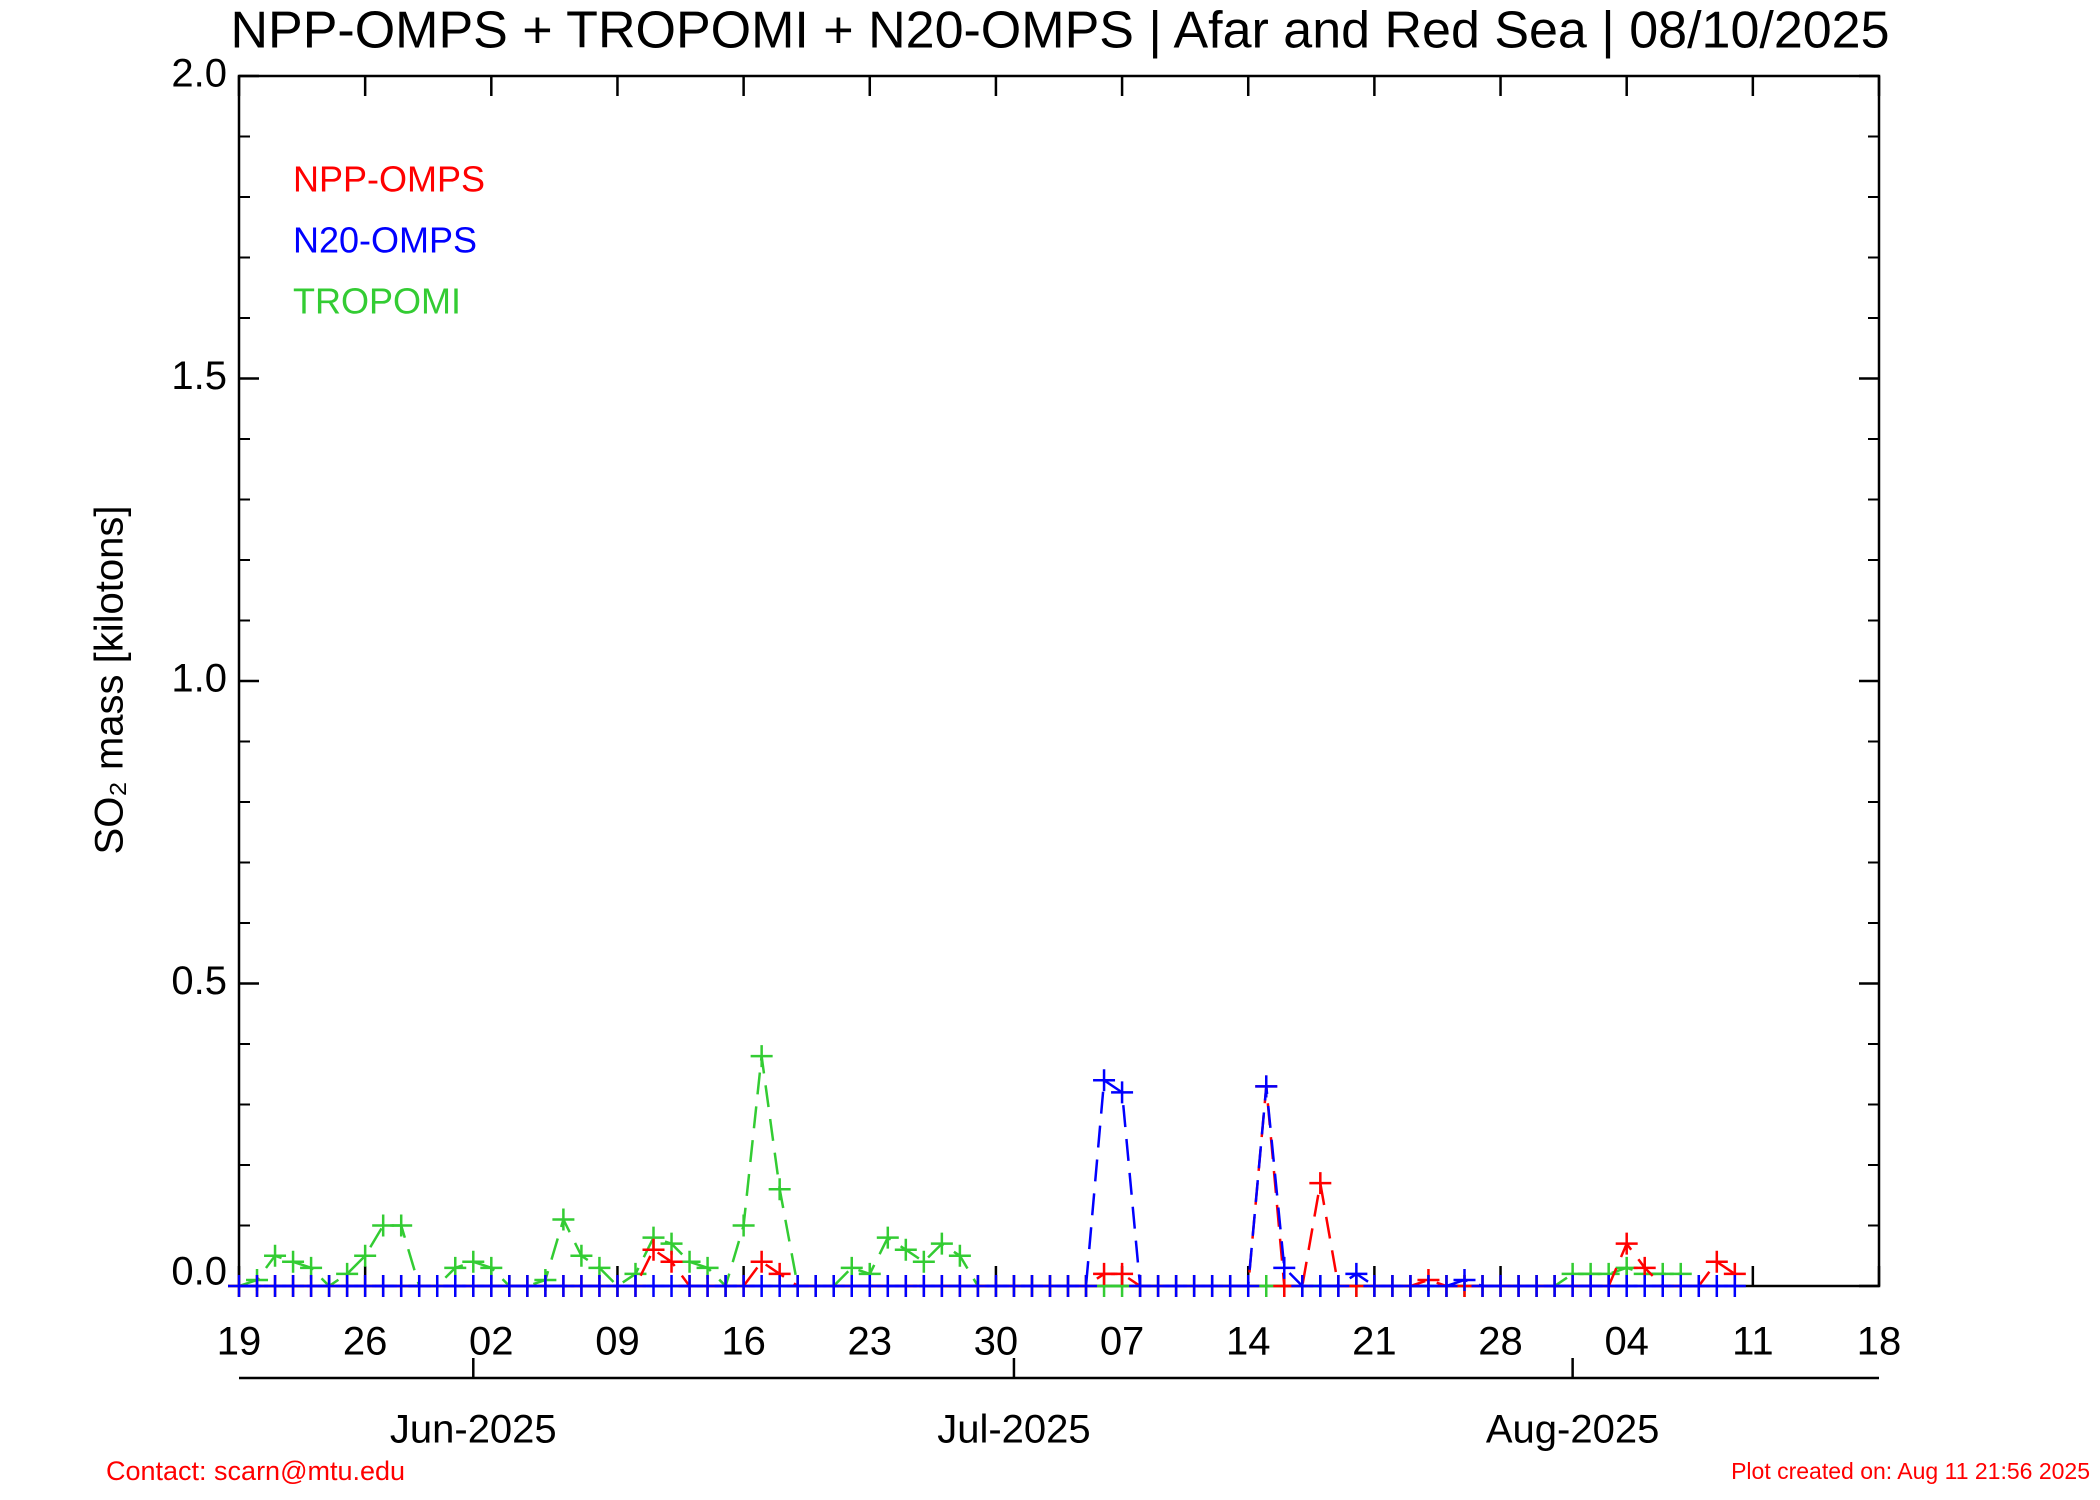  Describe the element at coordinates (1122, 1342) in the screenshot. I see `x-tick-label: 07` at that location.